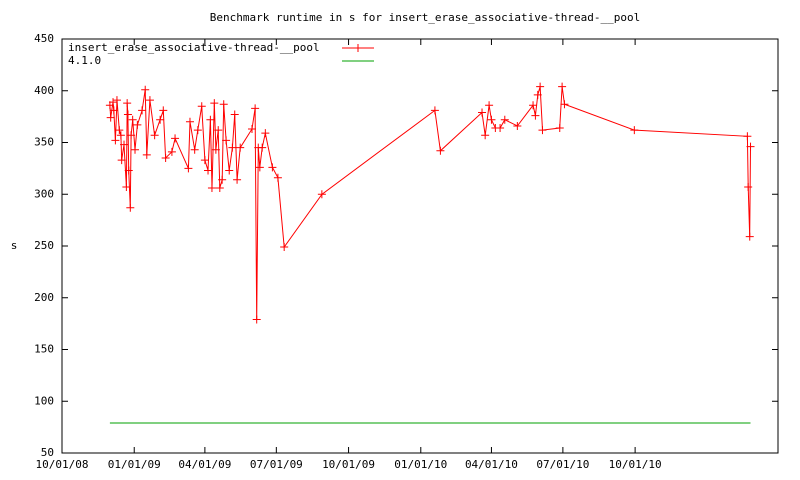  What do you see at coordinates (14, 245) in the screenshot?
I see `y-axis-label: s` at bounding box center [14, 245].